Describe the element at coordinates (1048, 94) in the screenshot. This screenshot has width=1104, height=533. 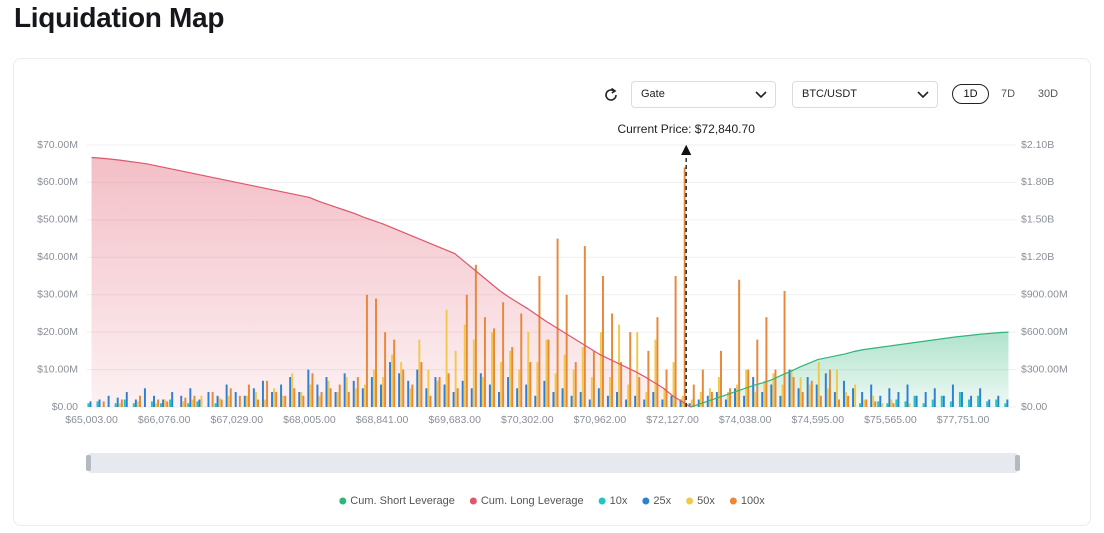
I see `range-button: 30D` at that location.